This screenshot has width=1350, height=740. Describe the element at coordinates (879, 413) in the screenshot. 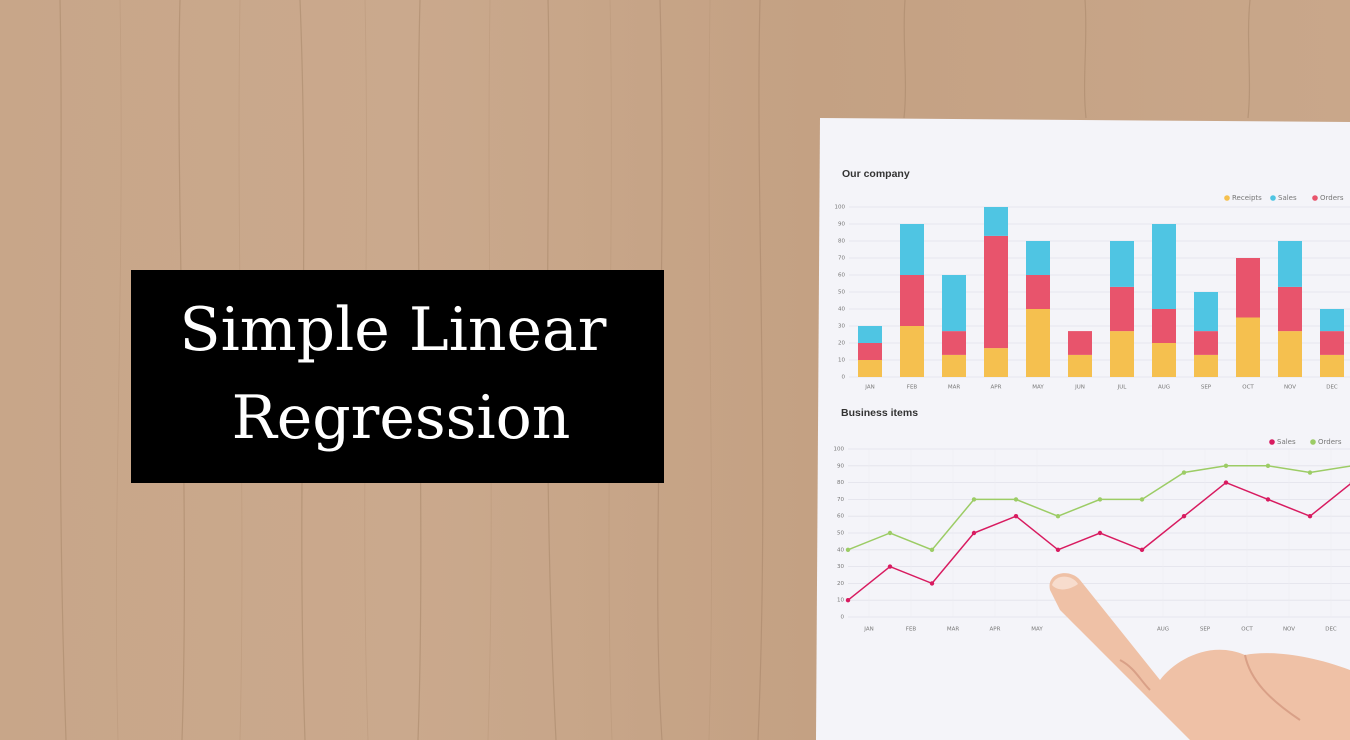

I see `chart-title: Business items` at that location.